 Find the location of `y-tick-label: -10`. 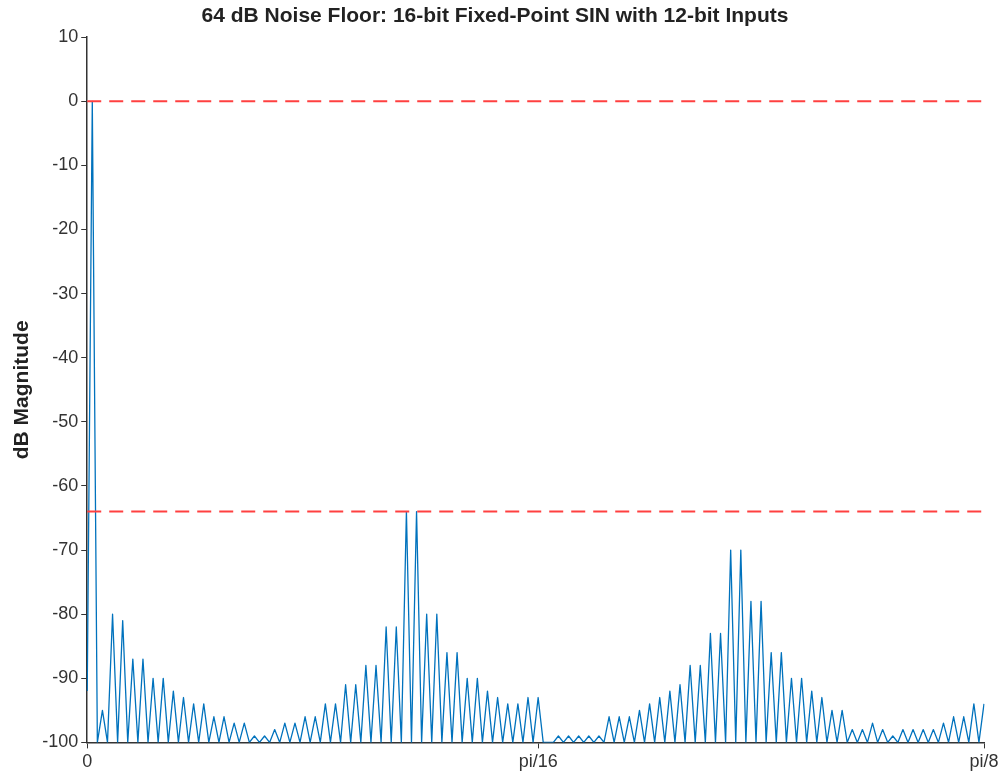

y-tick-label: -10 is located at coordinates (65, 164).